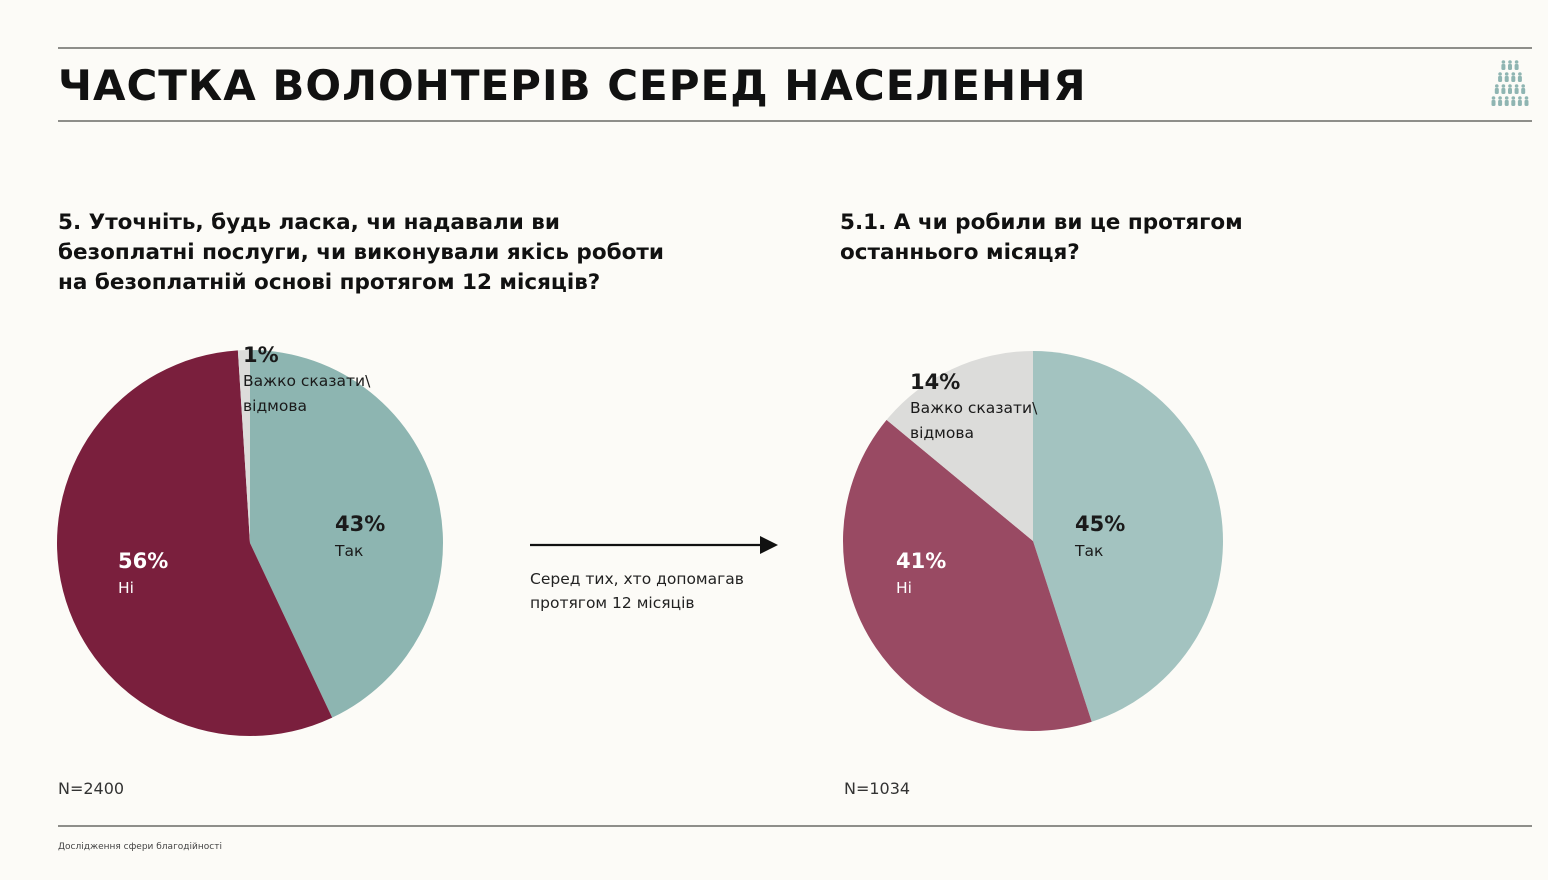 This screenshot has height=880, width=1548. I want to click on pie-1-slice-3-value: 1%, so click(261, 355).